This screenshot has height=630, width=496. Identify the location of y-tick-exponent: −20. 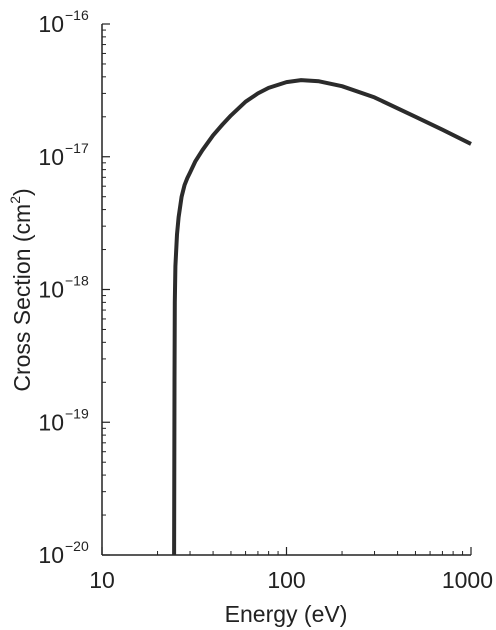
(77, 546).